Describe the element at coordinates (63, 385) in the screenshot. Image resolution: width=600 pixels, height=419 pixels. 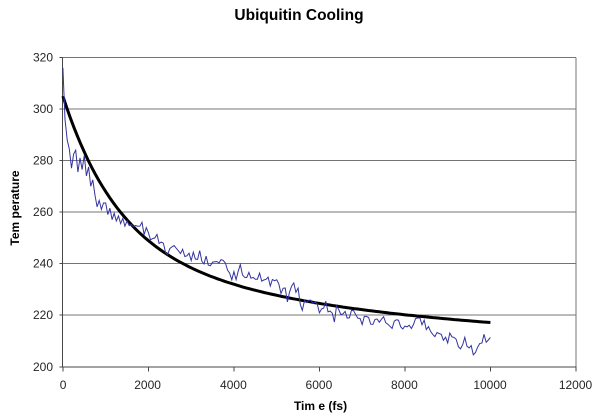
I see `svg-text: 0` at that location.